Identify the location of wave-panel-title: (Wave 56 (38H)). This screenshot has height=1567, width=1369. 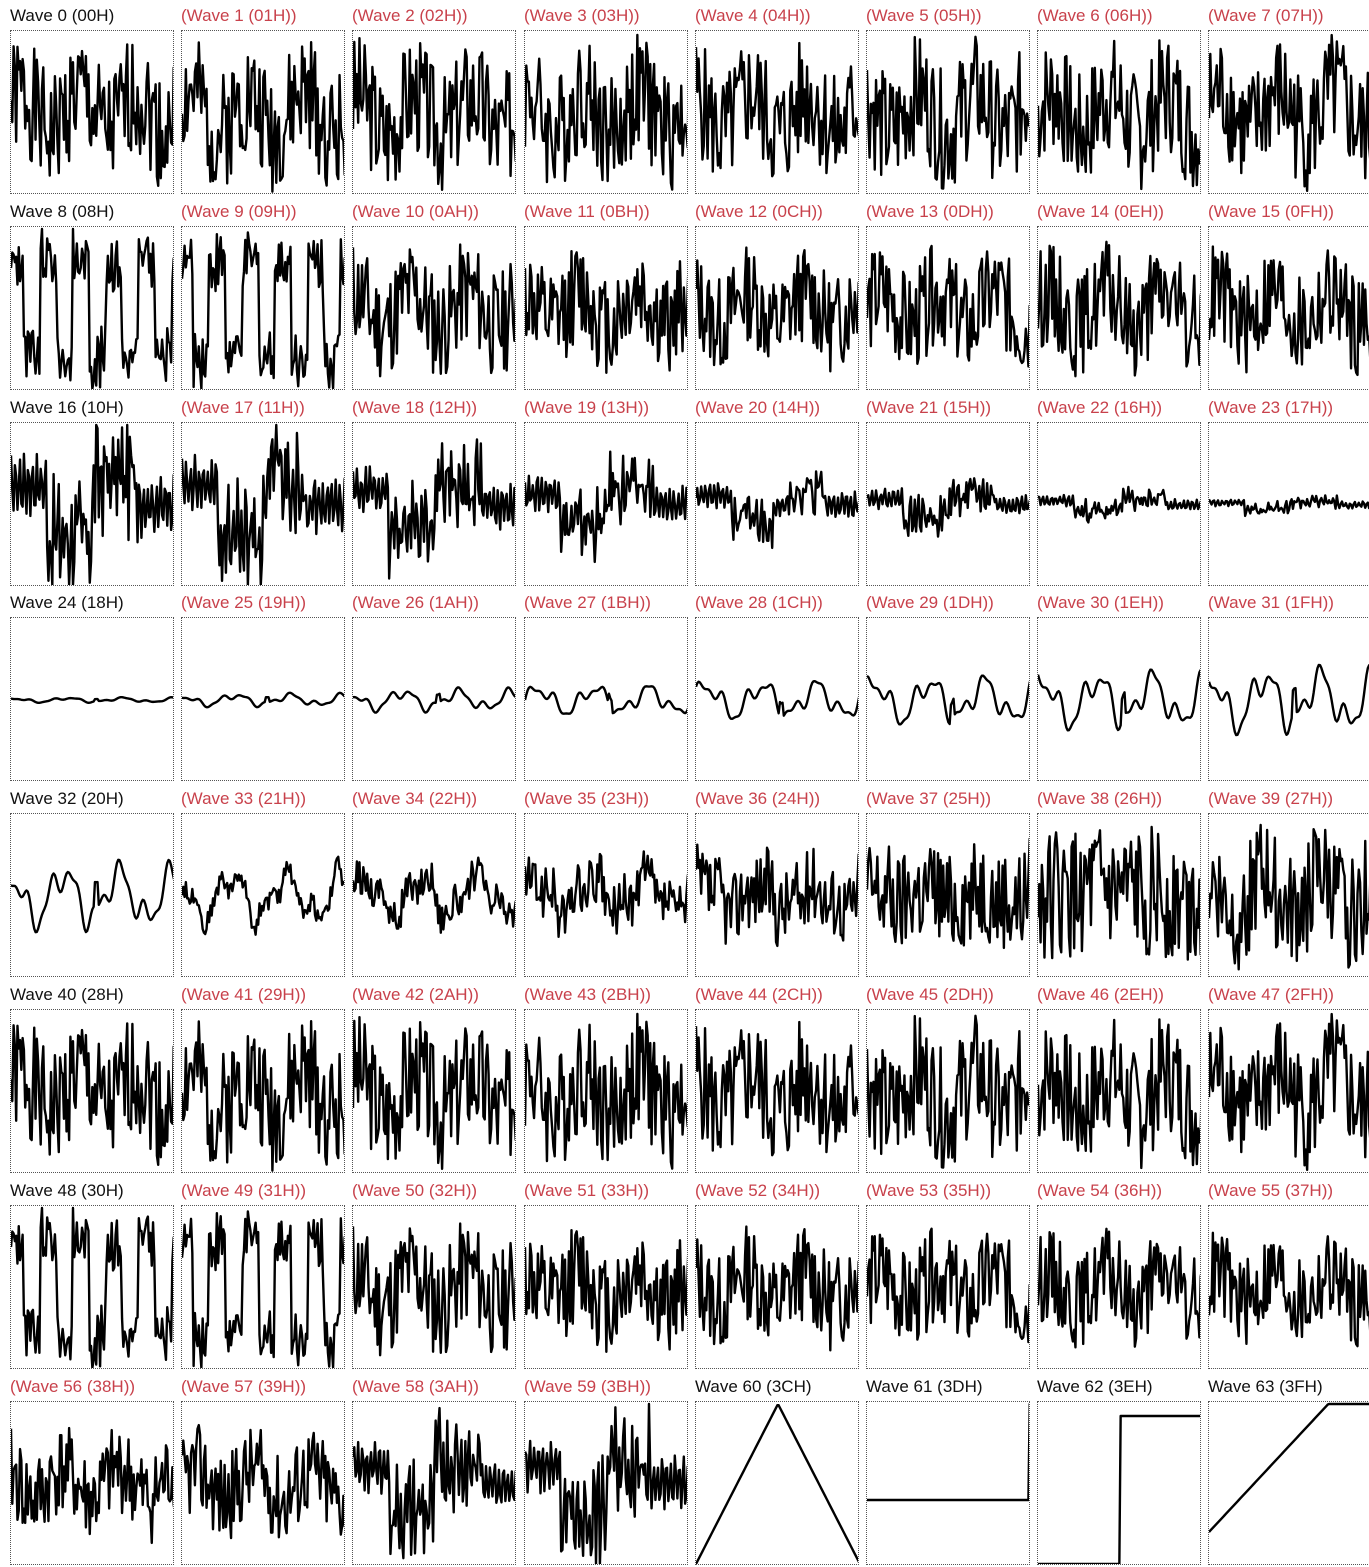
(73, 1386).